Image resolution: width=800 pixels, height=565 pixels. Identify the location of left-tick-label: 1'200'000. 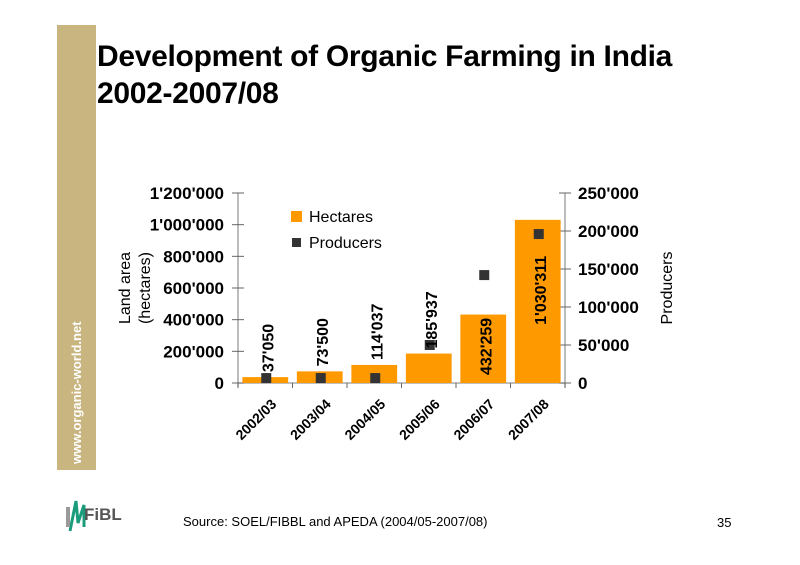
(187, 193).